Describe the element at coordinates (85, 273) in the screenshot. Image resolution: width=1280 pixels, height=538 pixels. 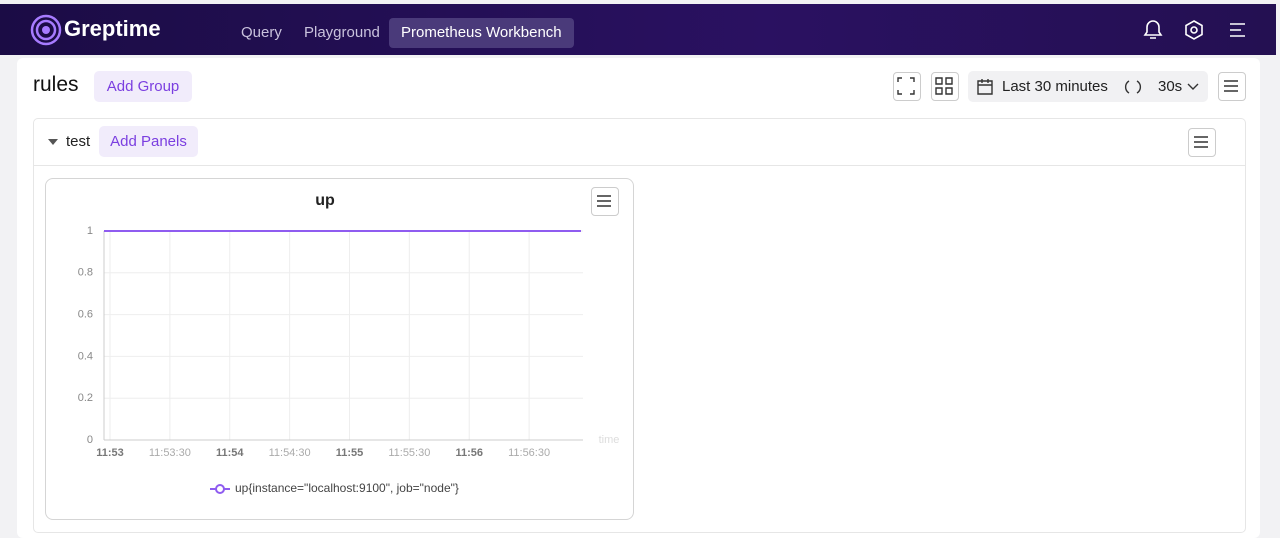
I see `y-tick-label: 0.8` at that location.